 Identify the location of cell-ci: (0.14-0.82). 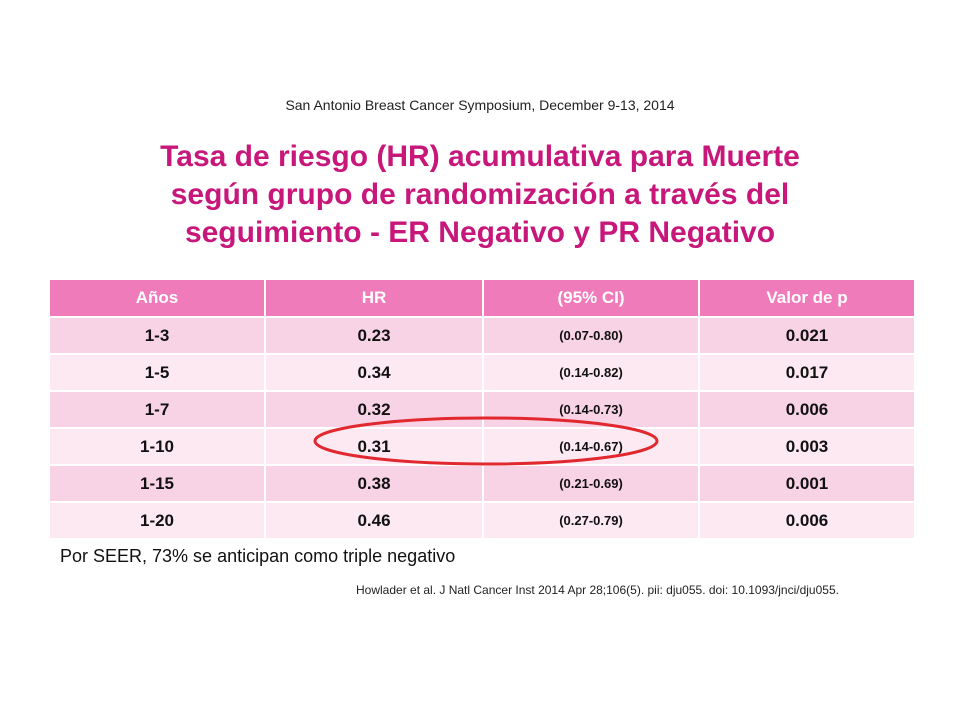
(591, 372).